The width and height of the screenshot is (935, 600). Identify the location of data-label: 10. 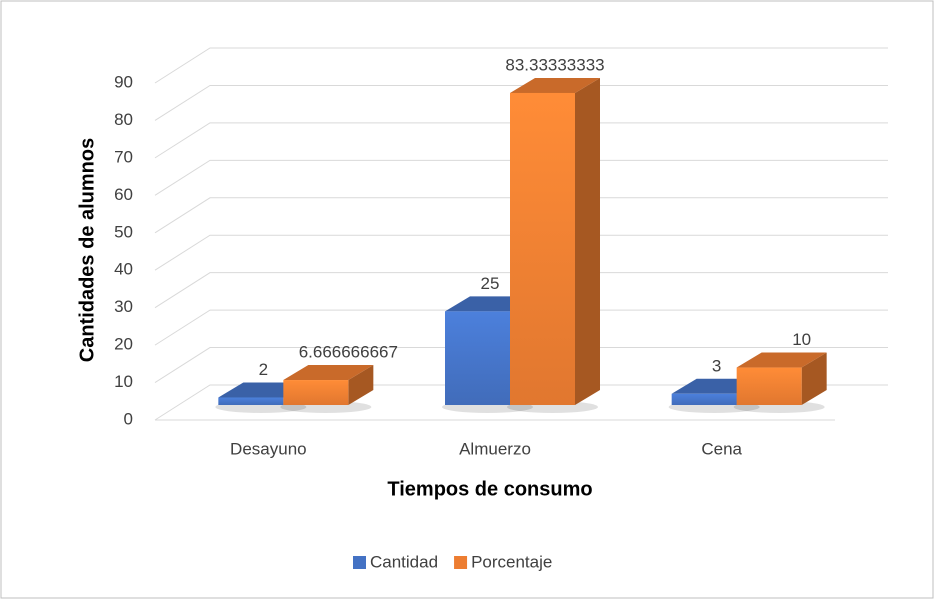
(801, 339).